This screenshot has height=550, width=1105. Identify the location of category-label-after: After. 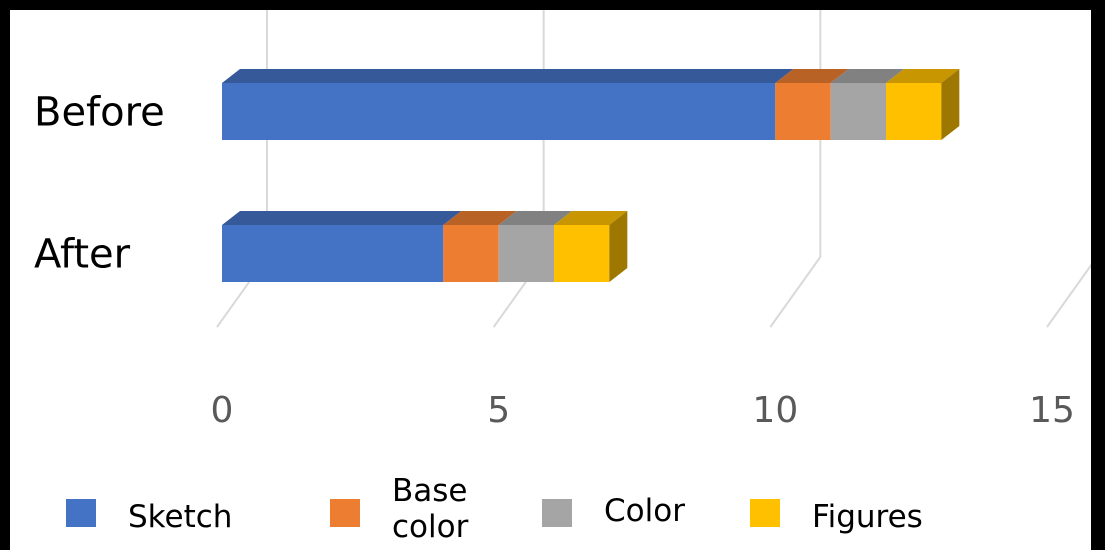
(82, 255).